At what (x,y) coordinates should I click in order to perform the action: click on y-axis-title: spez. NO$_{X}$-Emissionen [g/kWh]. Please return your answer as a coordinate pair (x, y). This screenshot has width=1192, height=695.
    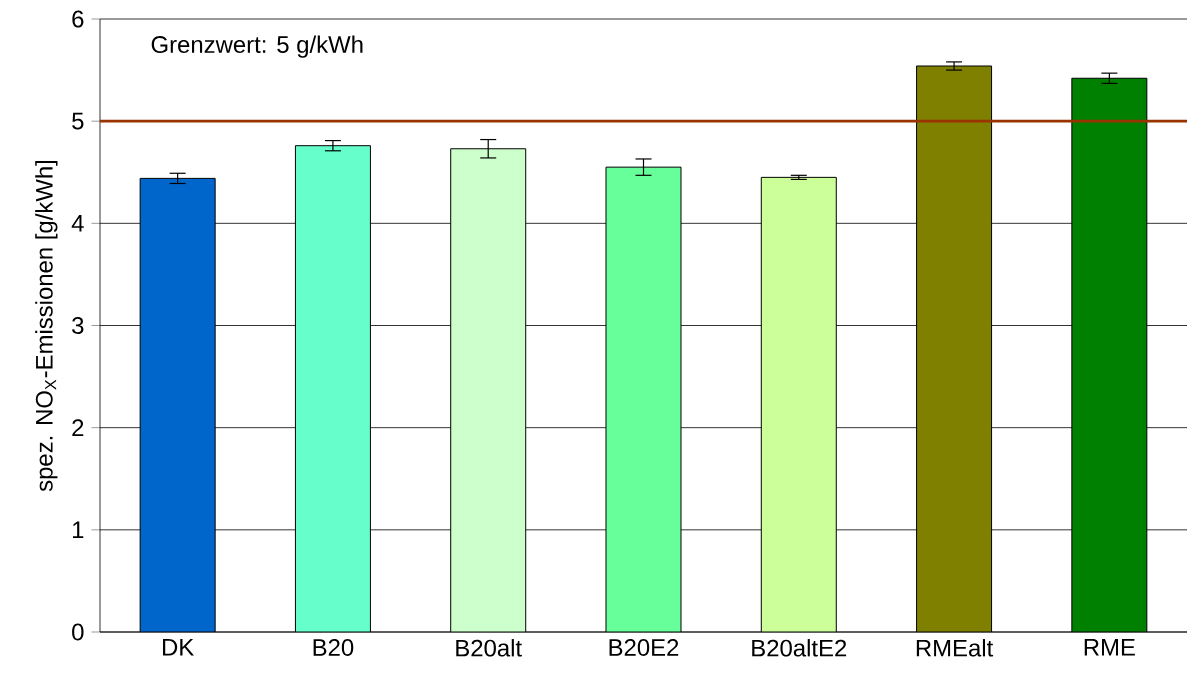
    Looking at the image, I should click on (46, 326).